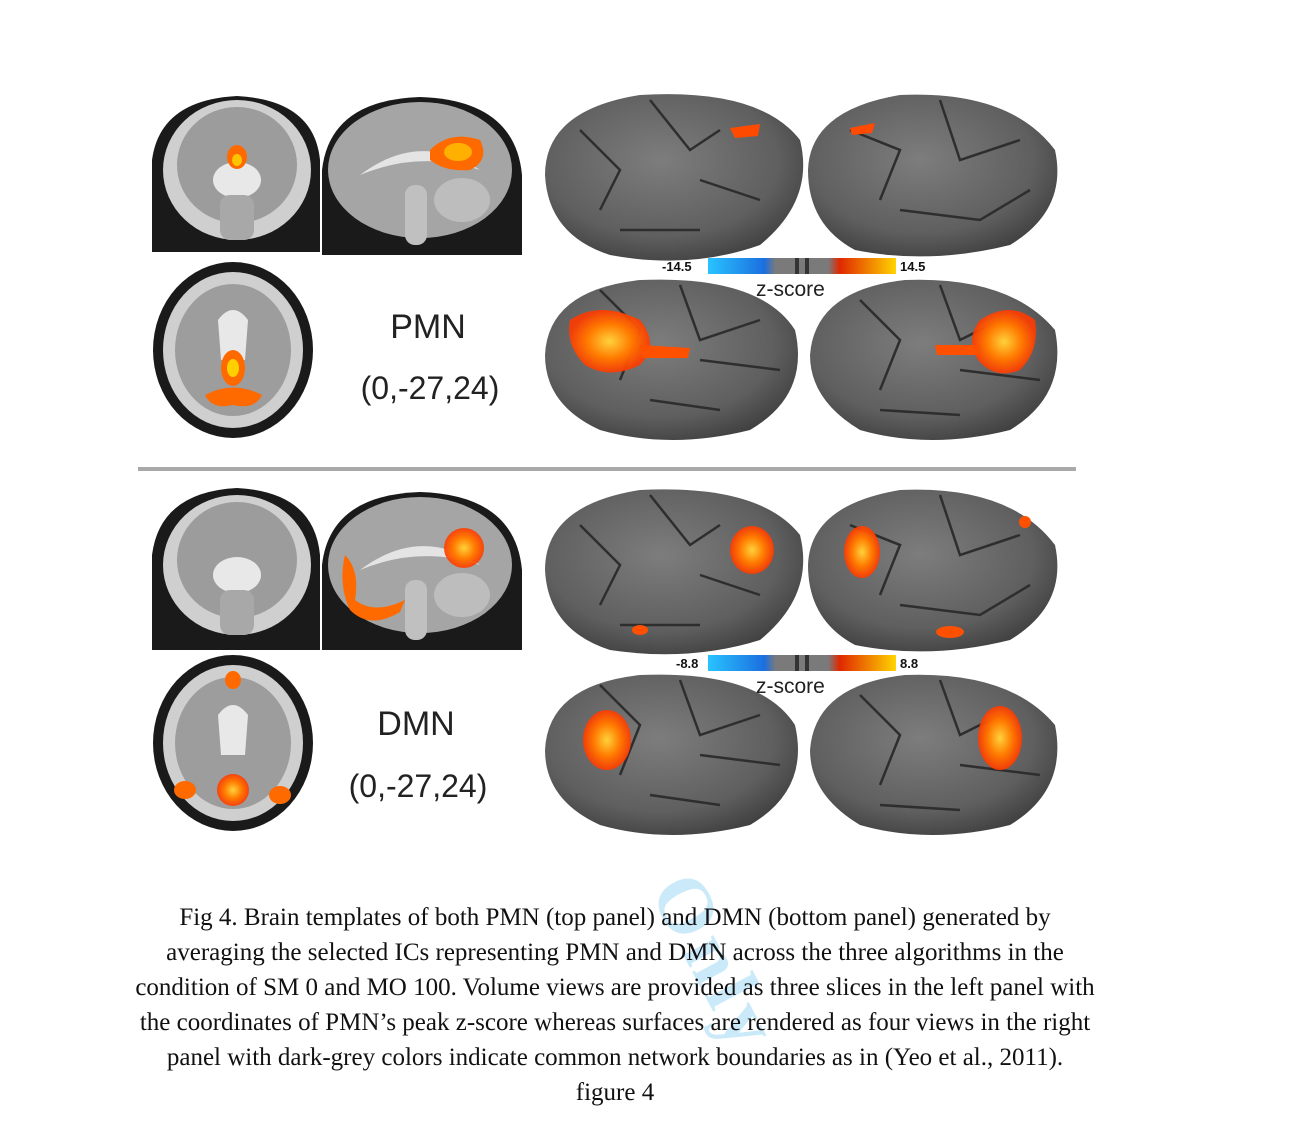 This screenshot has height=1125, width=1290. What do you see at coordinates (671, 754) in the screenshot?
I see `dmn-surface-medial-left` at bounding box center [671, 754].